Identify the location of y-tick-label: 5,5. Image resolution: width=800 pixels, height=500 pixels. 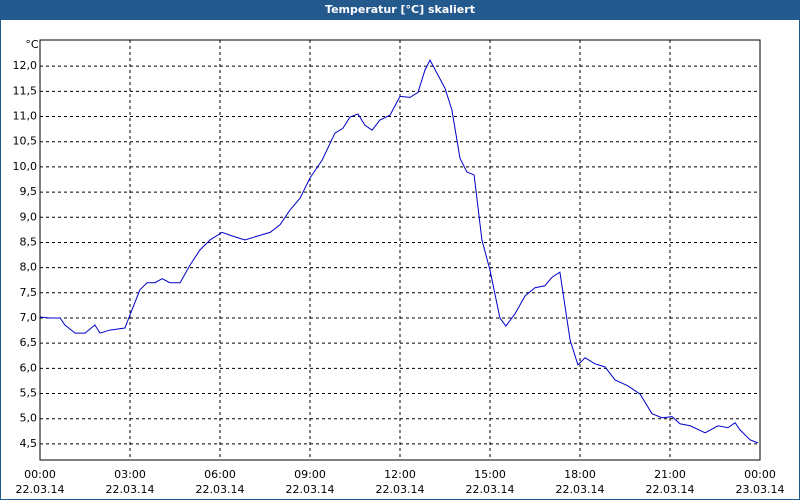
(29, 393).